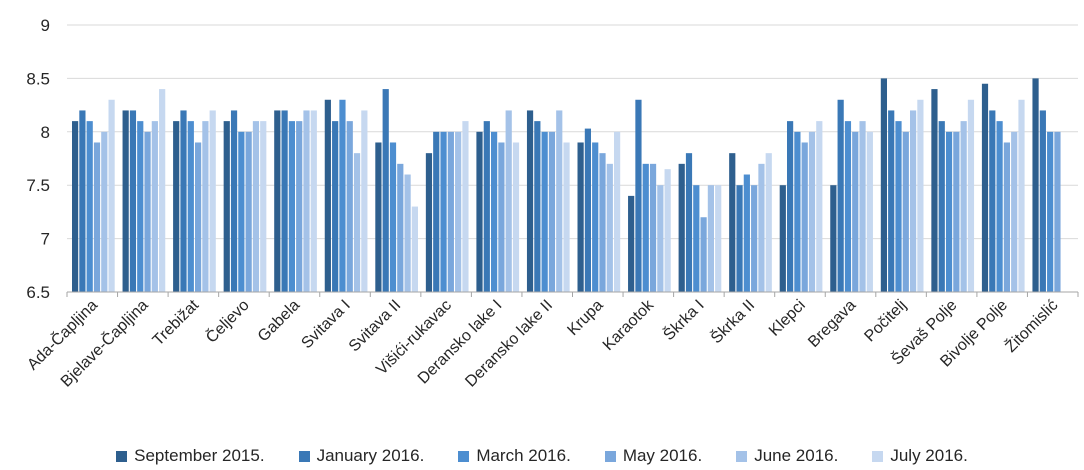 This screenshot has height=470, width=1084. What do you see at coordinates (190, 456) in the screenshot?
I see `legend-item: September 2015.` at bounding box center [190, 456].